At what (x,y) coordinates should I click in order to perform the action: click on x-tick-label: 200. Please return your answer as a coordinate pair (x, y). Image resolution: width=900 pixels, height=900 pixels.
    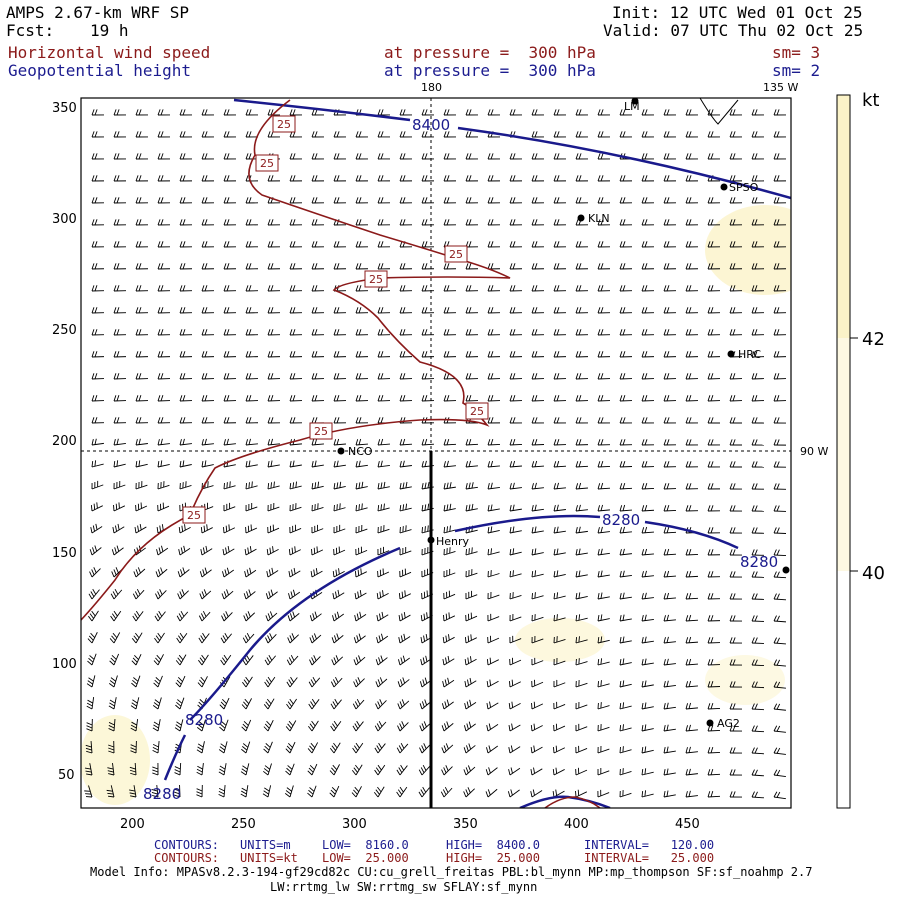
    Looking at the image, I should click on (132, 824).